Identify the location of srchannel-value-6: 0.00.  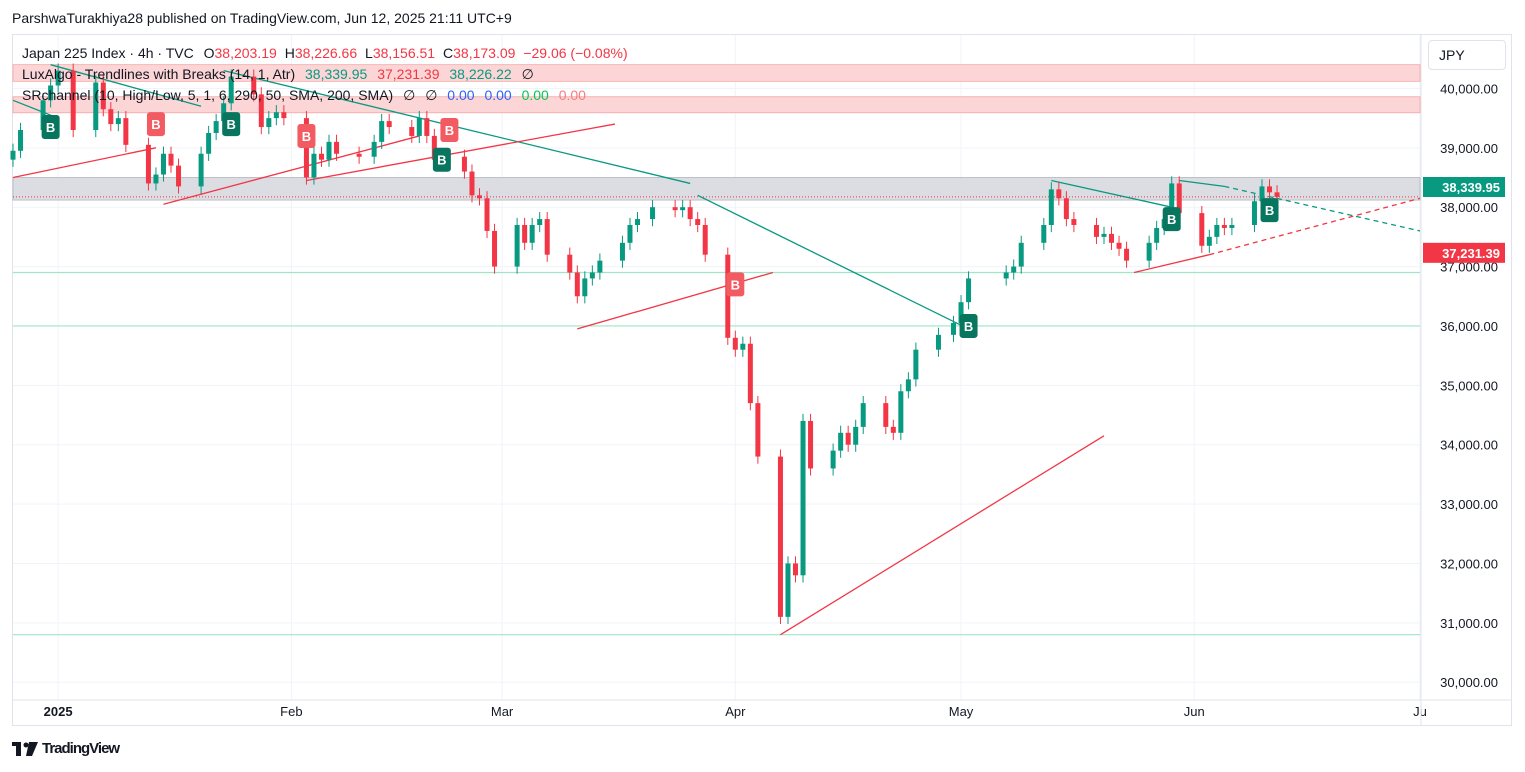
(572, 95).